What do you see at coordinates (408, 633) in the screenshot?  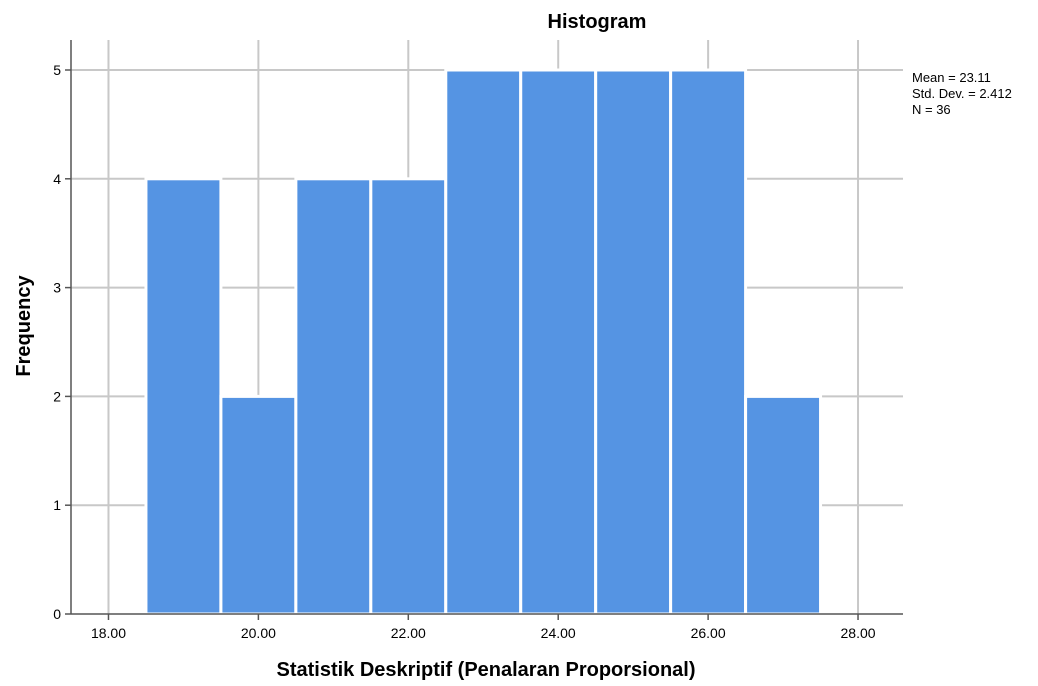 I see `x-tick-label: 22.00` at bounding box center [408, 633].